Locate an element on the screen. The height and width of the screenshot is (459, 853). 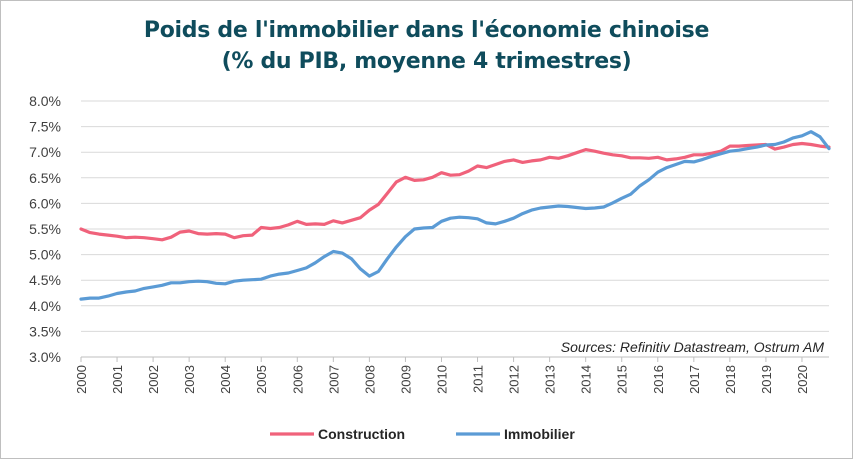
x-tick-label: 2016 is located at coordinates (658, 379).